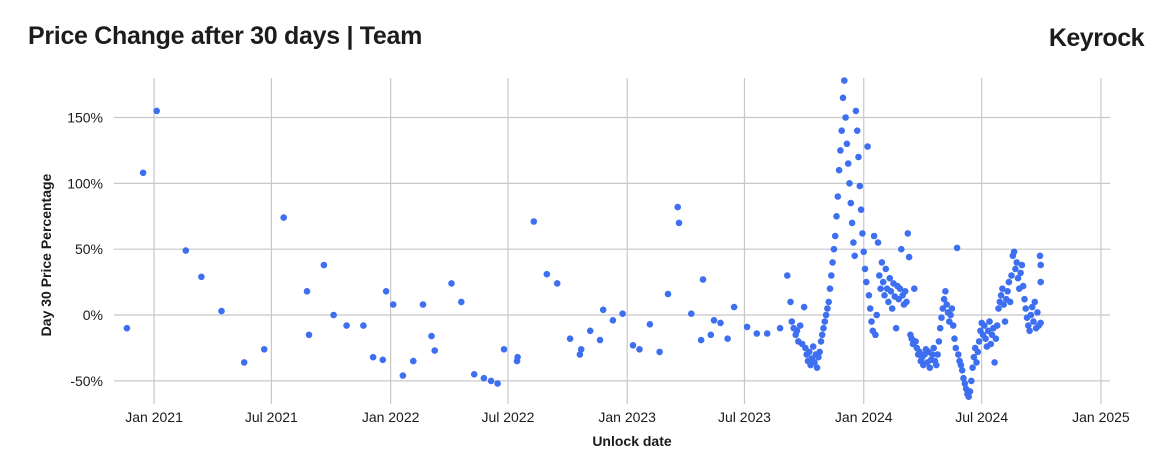  I want to click on x-tick-label: Jan 2021, so click(154, 417).